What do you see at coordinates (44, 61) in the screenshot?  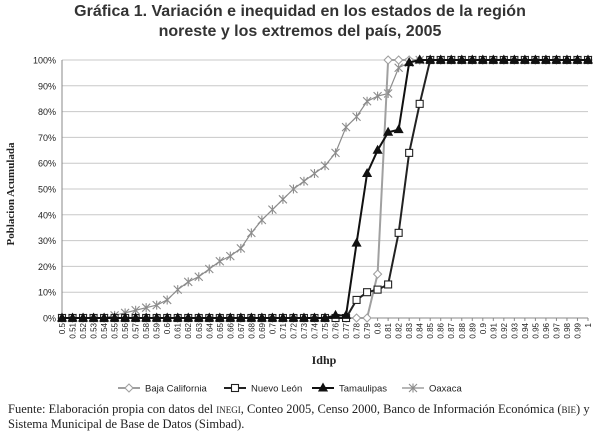 I see `y-tick-label: 100%` at bounding box center [44, 61].